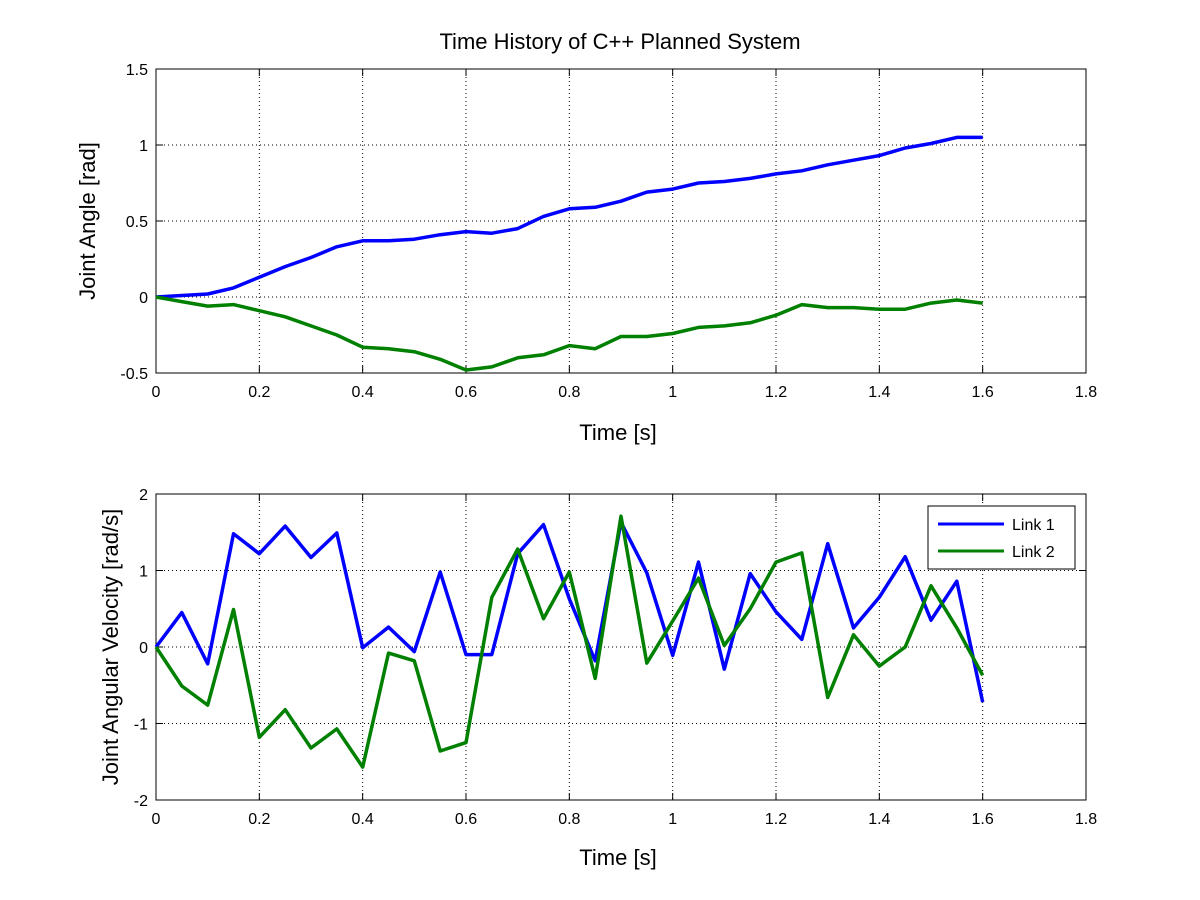  What do you see at coordinates (1033, 525) in the screenshot?
I see `legend-label-link-1: Link 1` at bounding box center [1033, 525].